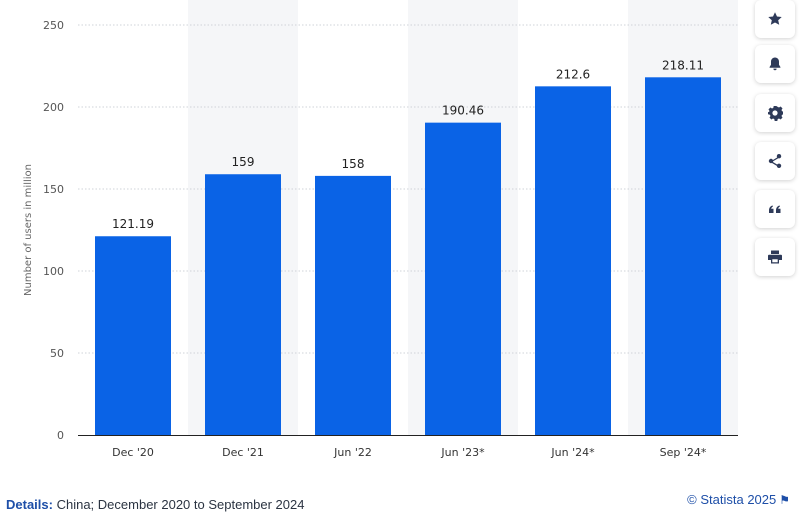 The width and height of the screenshot is (800, 514). Describe the element at coordinates (573, 74) in the screenshot. I see `data-label: 212.6` at that location.